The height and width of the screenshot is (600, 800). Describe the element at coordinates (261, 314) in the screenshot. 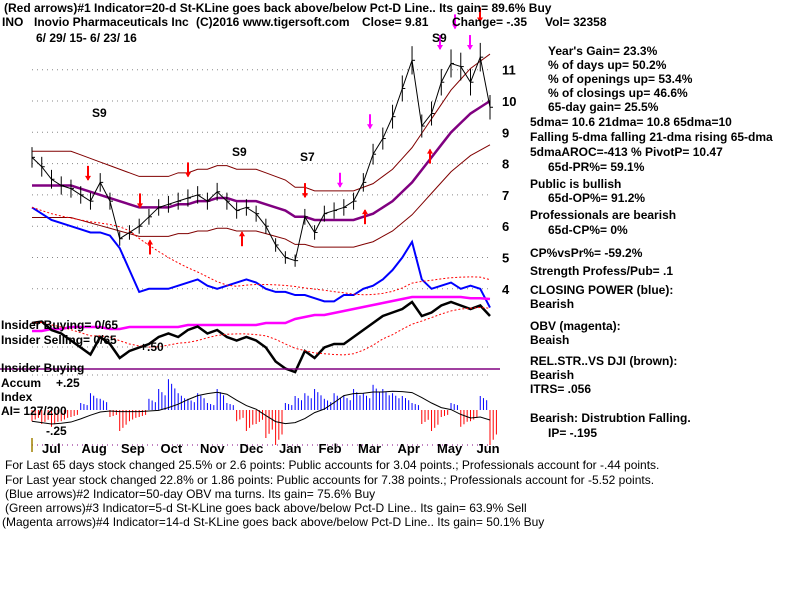

I see `obv-line` at that location.